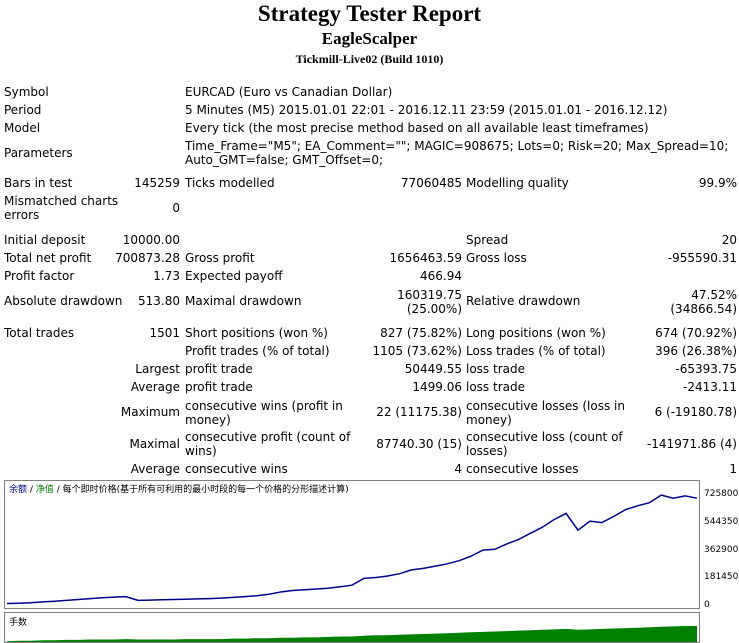 Image resolution: width=739 pixels, height=643 pixels. I want to click on legend-equity: 净值, so click(44, 490).